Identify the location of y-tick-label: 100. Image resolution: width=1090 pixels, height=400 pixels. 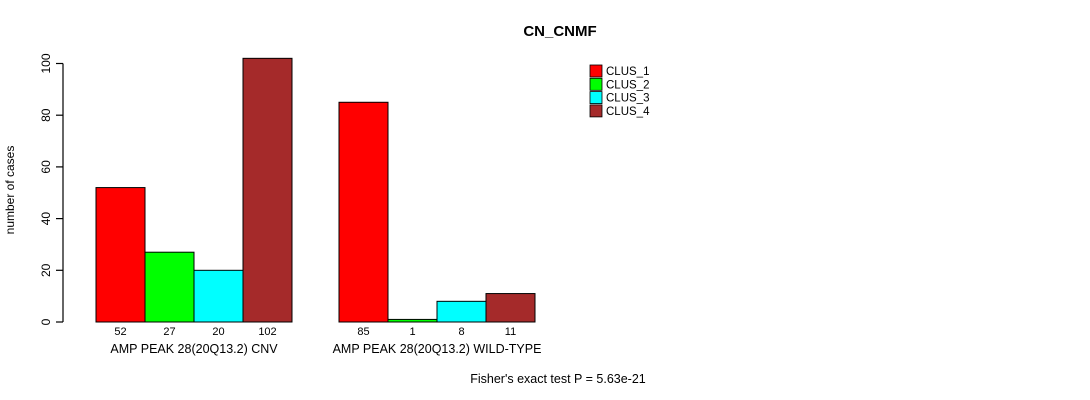
(46, 63).